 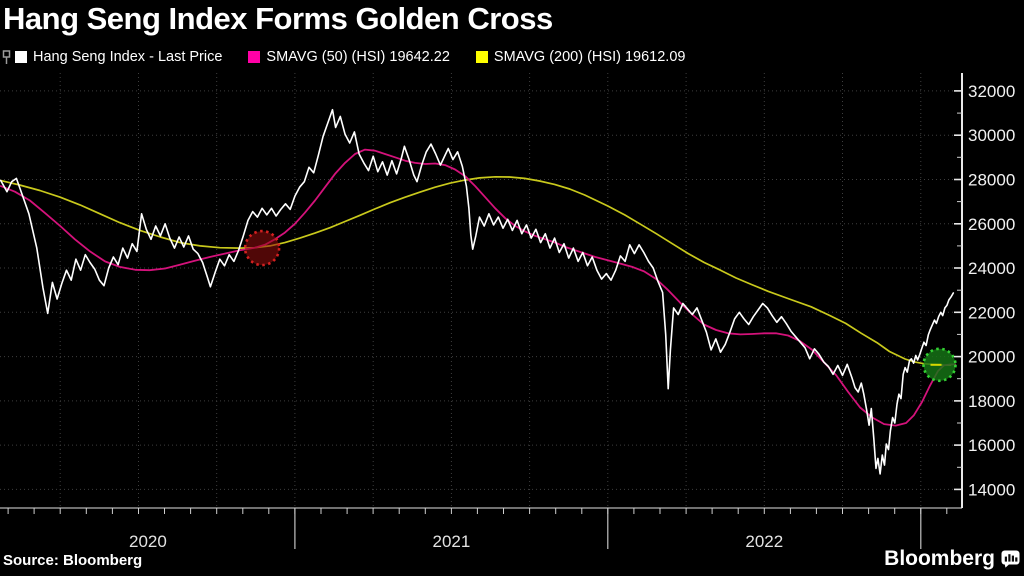 What do you see at coordinates (939, 558) in the screenshot?
I see `bloomberg-wordmark-text: Bloomberg` at bounding box center [939, 558].